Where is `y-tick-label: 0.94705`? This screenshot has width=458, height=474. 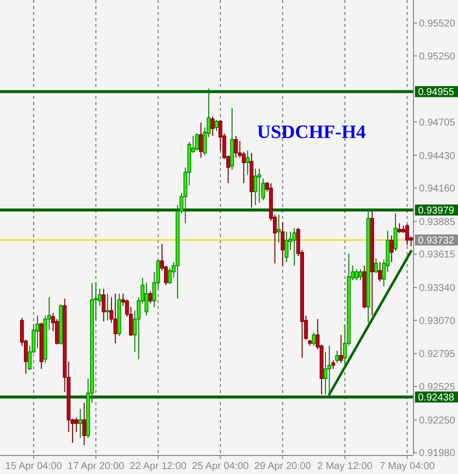
y-tick-label: 0.94705 is located at coordinates (437, 122).